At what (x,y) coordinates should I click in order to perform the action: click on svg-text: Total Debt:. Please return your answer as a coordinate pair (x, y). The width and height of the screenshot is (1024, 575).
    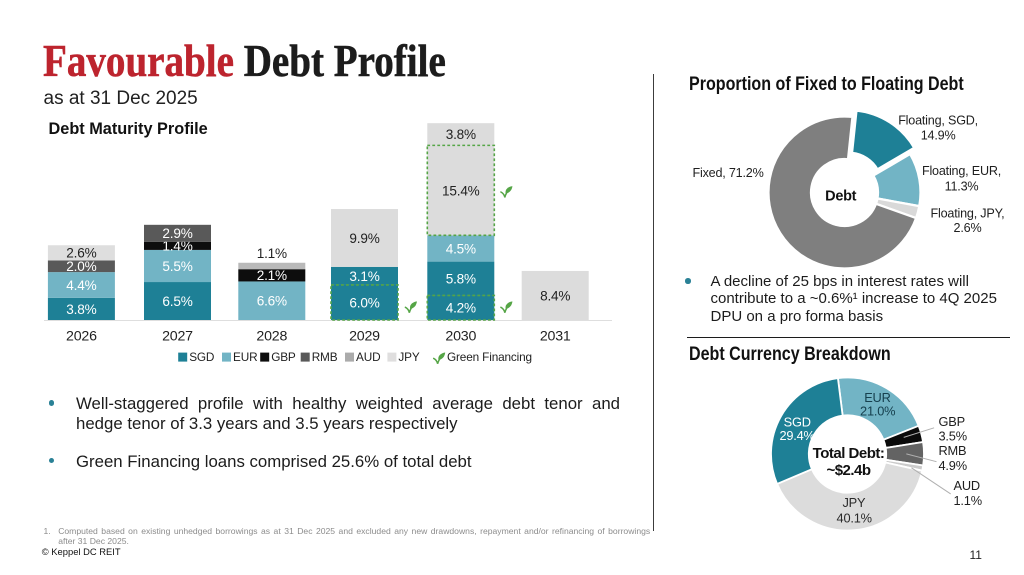
    Looking at the image, I should click on (849, 453).